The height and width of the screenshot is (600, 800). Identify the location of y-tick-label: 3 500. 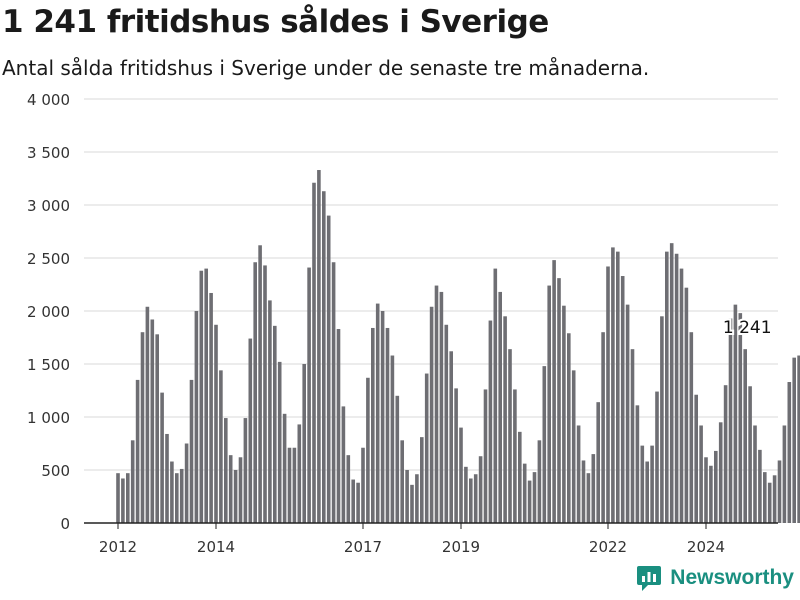
(48, 153).